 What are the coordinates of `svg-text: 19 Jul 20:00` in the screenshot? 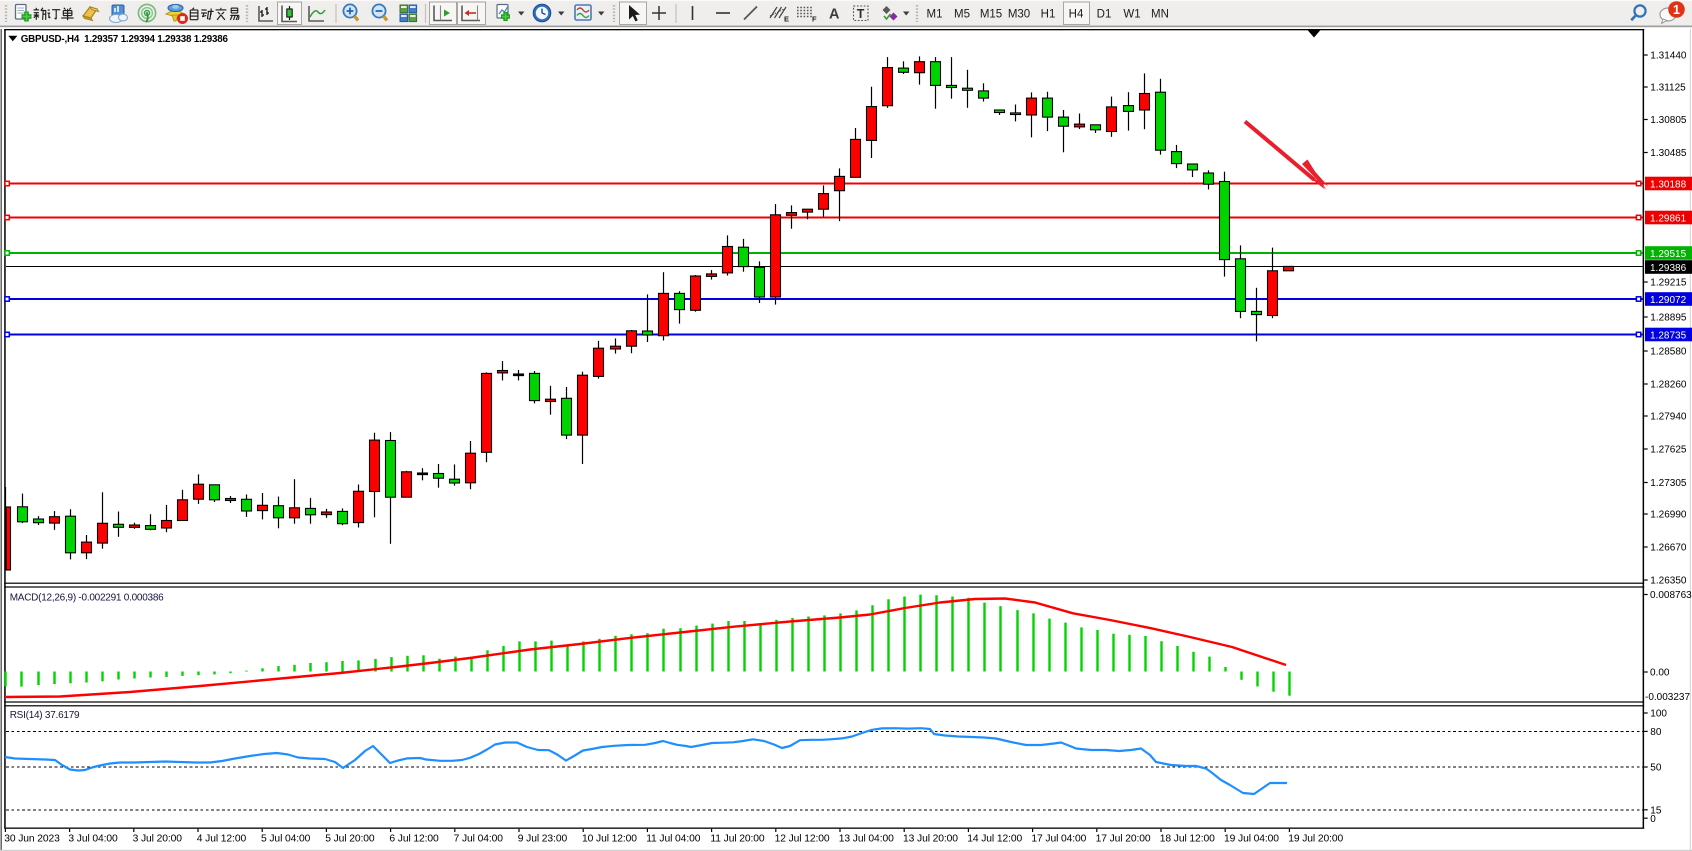 It's located at (1315, 838).